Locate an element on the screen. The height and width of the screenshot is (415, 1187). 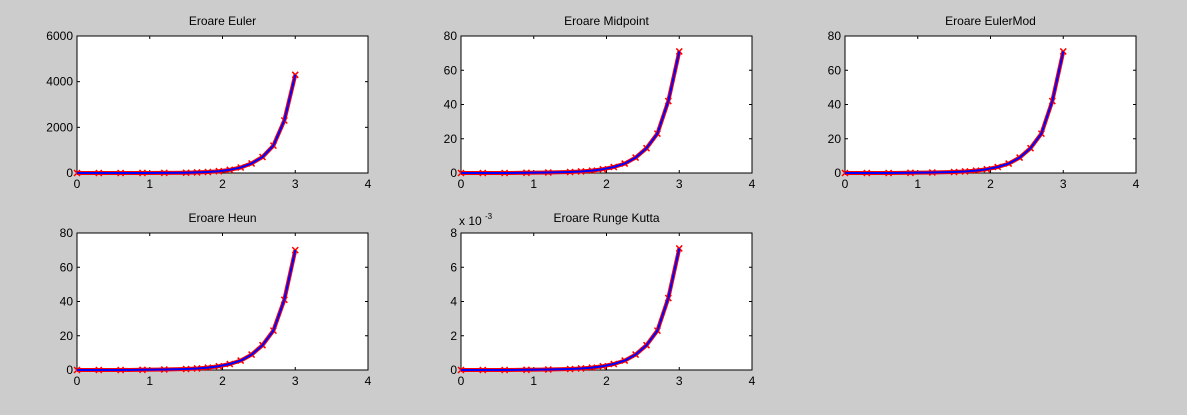
y-exponent-power: -3 is located at coordinates (489, 216).